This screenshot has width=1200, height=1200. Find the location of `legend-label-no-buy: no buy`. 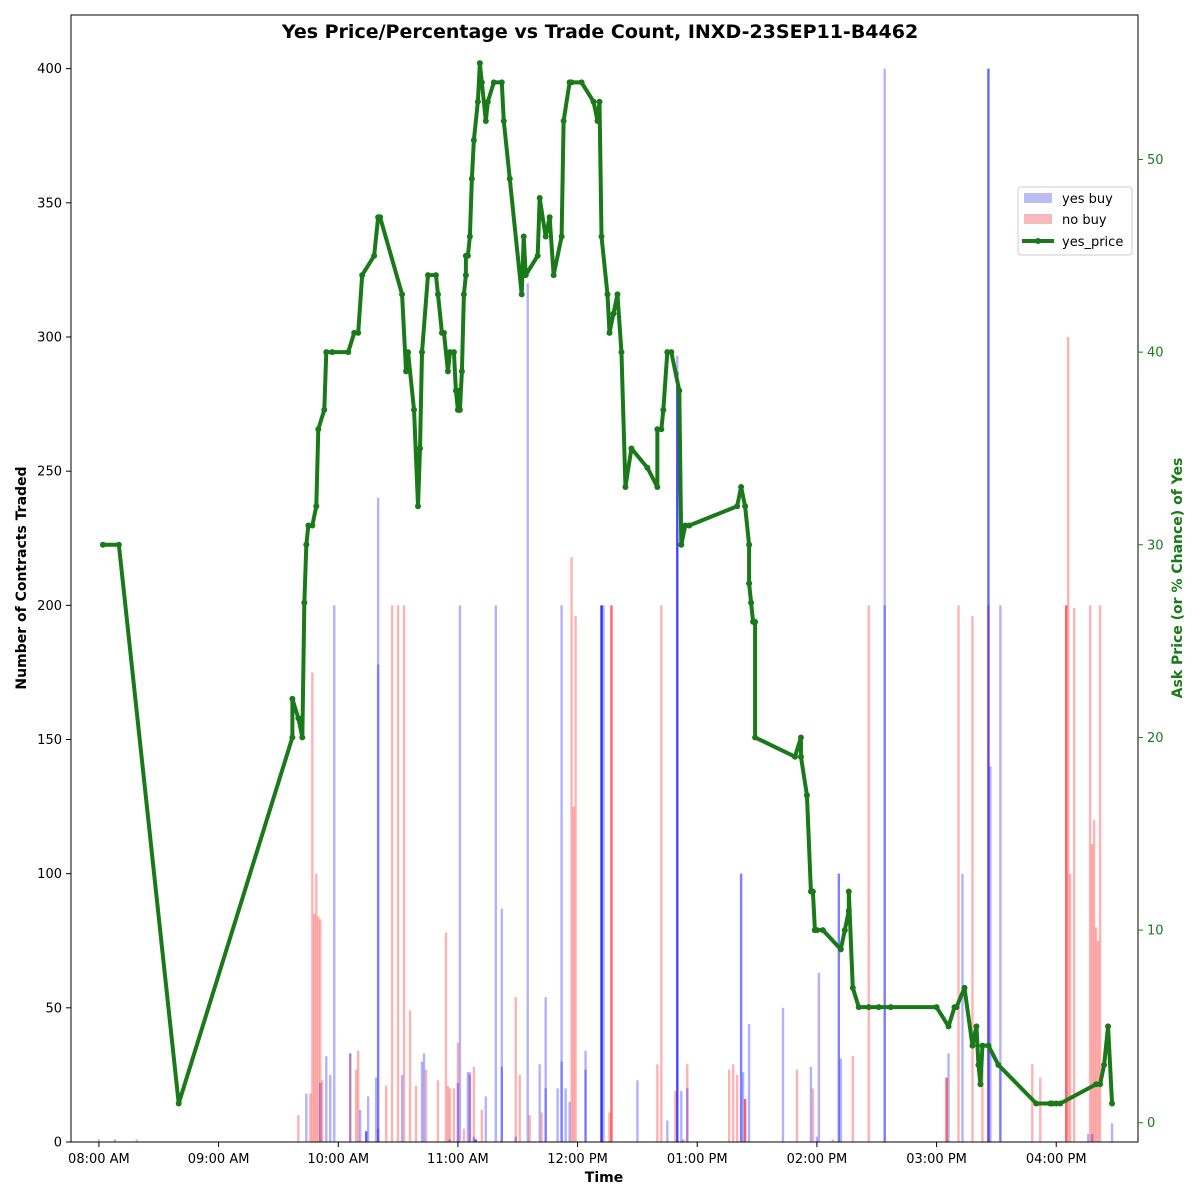

legend-label-no-buy: no buy is located at coordinates (1084, 220).